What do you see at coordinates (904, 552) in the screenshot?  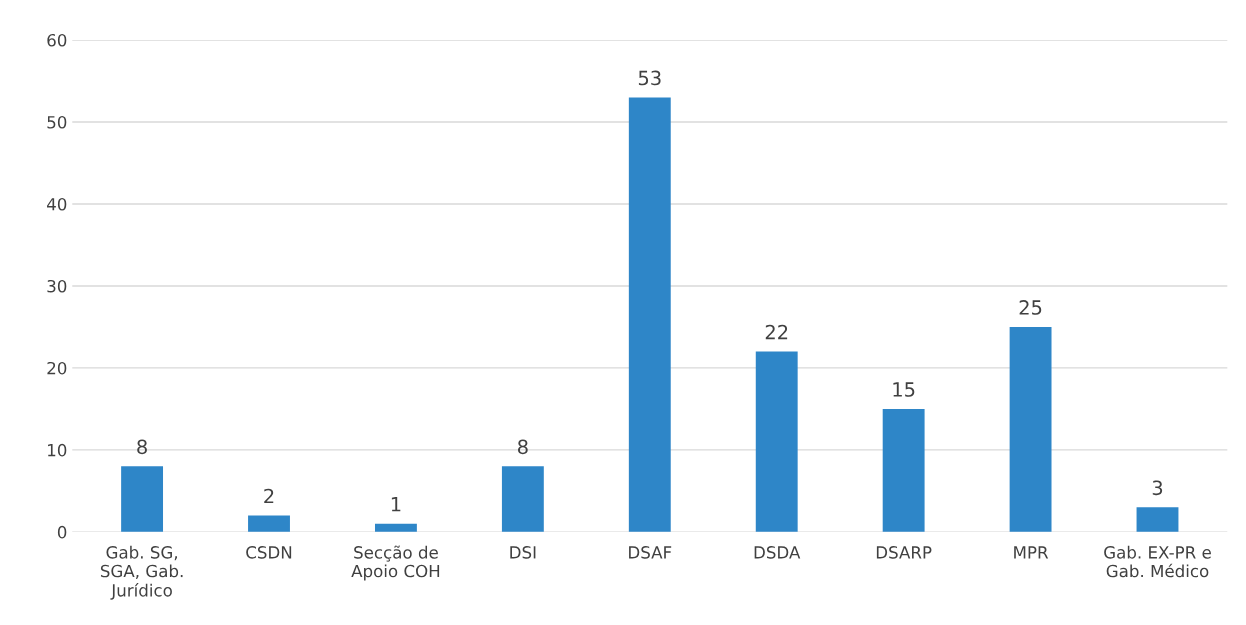 I see `x-tick-label: DSARP` at bounding box center [904, 552].